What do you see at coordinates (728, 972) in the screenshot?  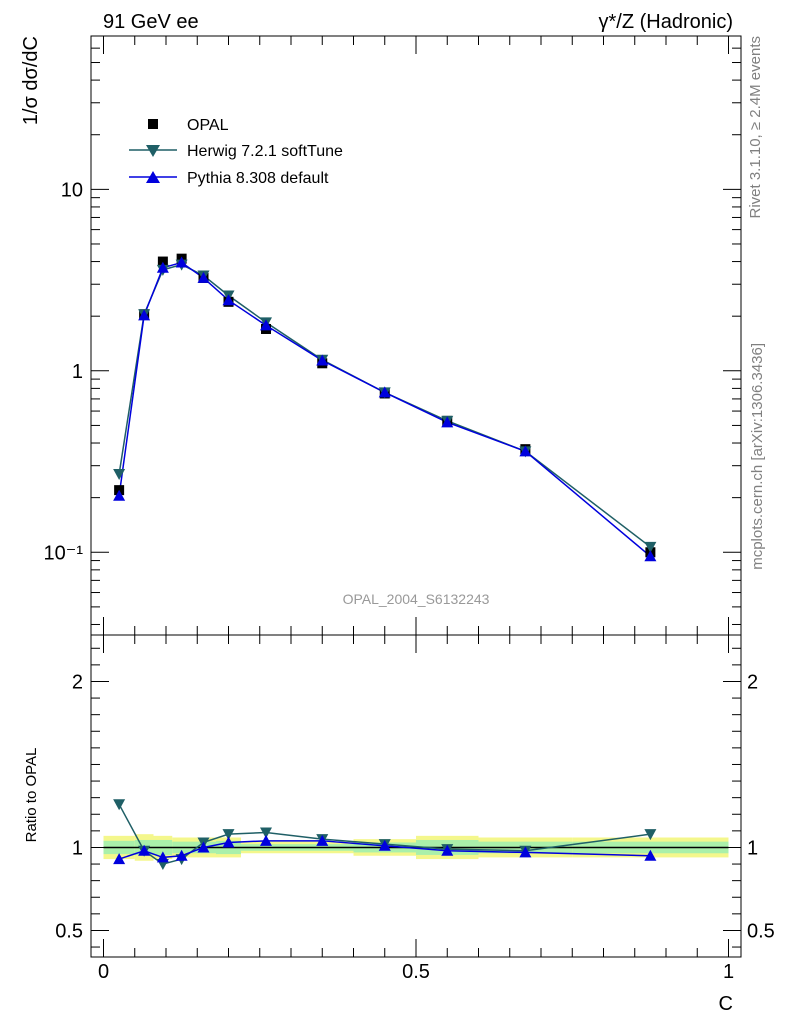 I see `x-tick-label: 1` at bounding box center [728, 972].